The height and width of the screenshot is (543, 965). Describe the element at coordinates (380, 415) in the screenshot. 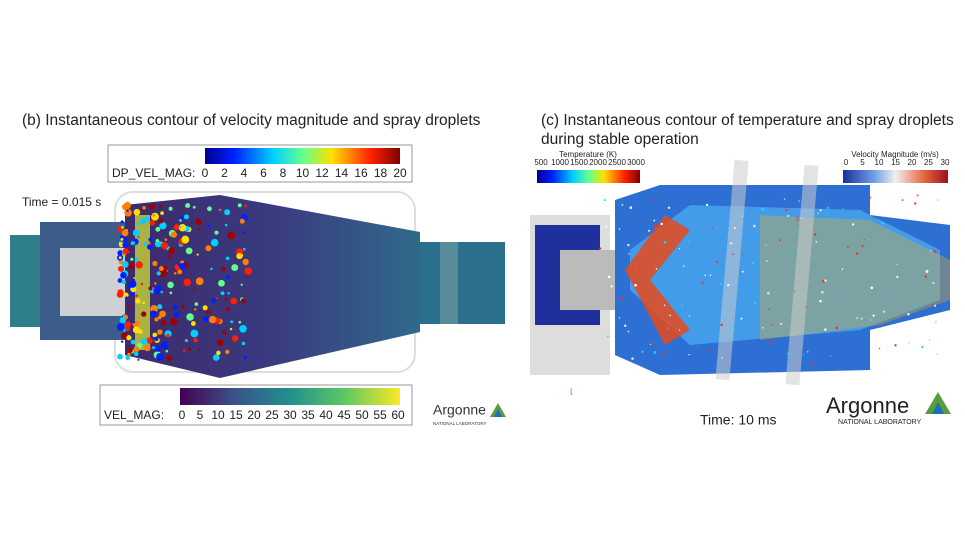

I see `colorbar-tick-label: 55` at that location.